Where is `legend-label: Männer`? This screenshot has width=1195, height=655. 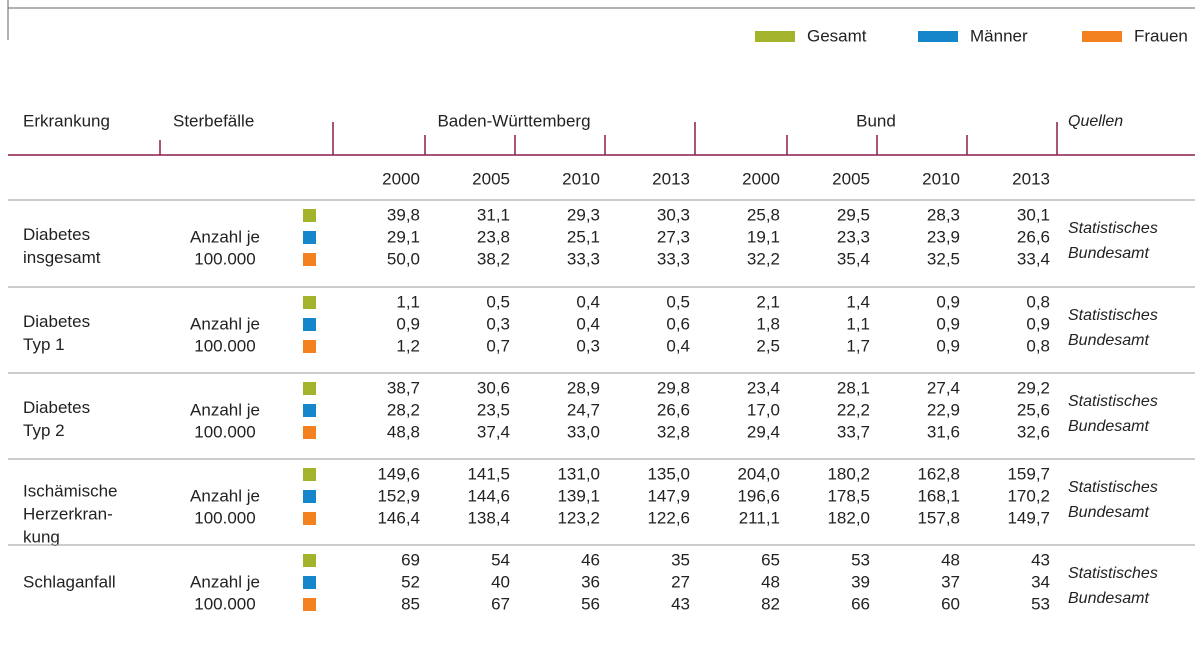 legend-label: Männer is located at coordinates (999, 35).